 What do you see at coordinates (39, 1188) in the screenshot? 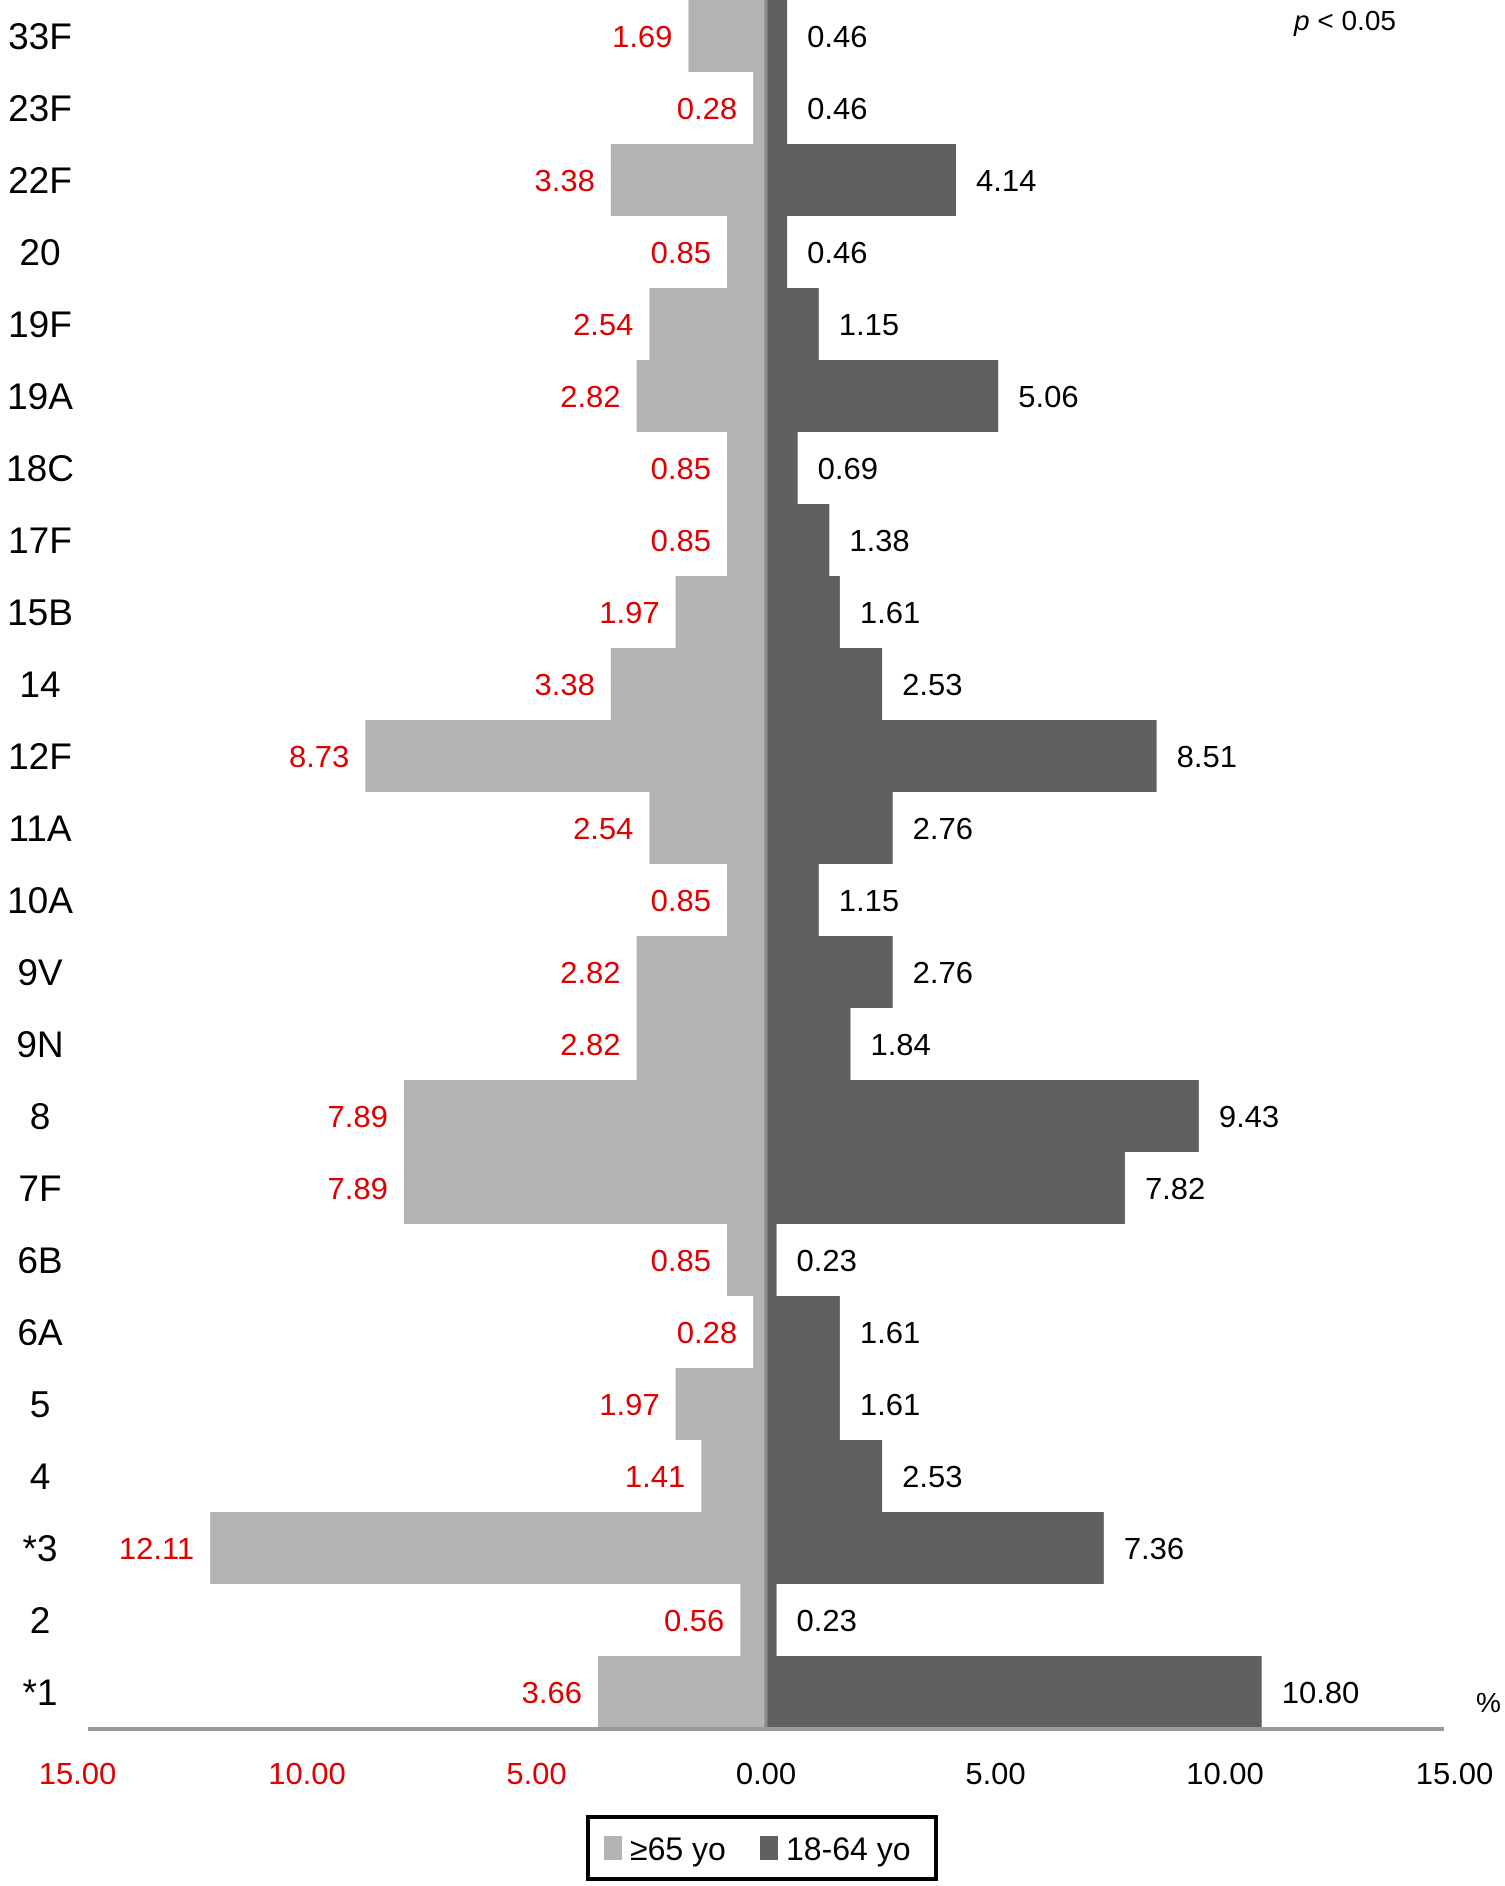
I see `category-label: 7F` at bounding box center [39, 1188].